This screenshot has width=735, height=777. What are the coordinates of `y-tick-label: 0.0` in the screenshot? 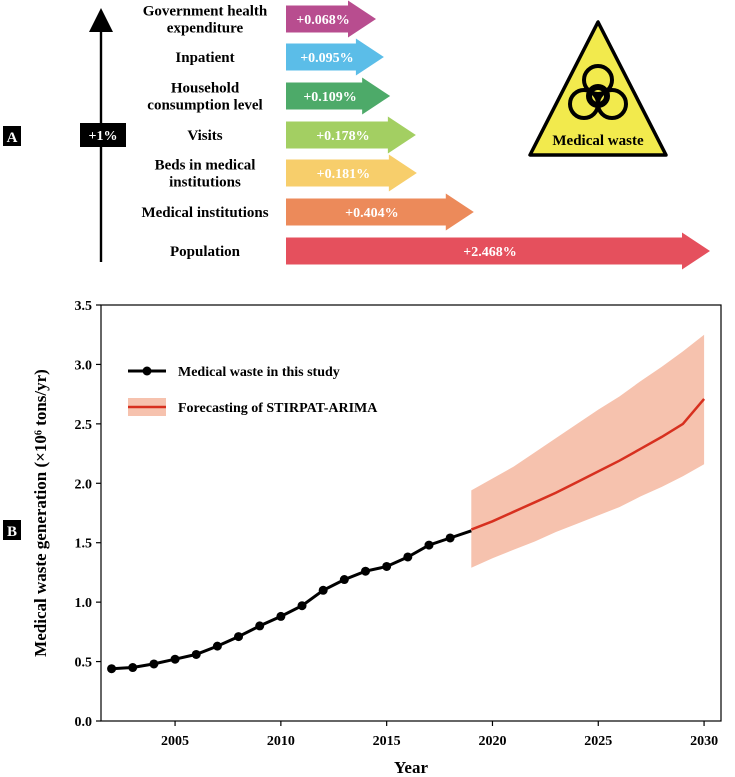 It's located at (84, 722).